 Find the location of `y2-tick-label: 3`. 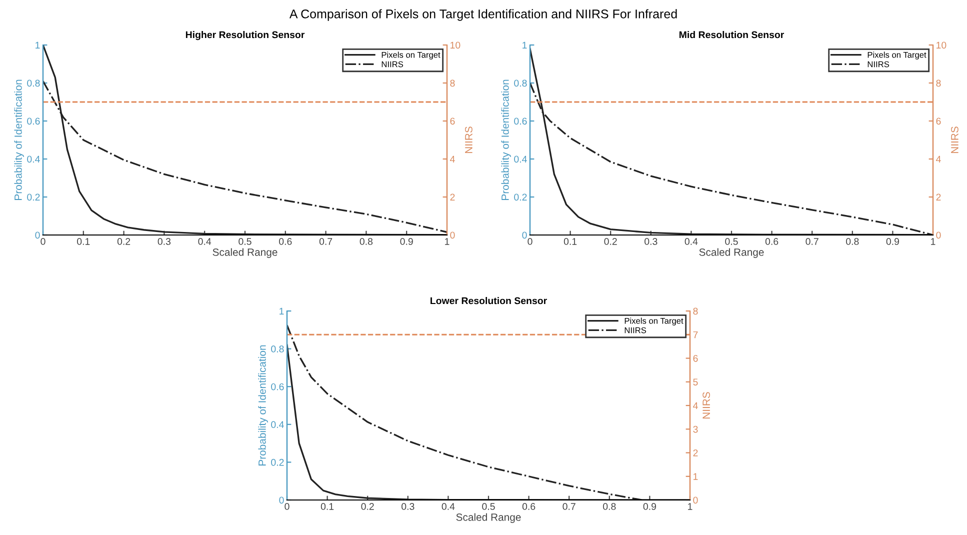

y2-tick-label: 3 is located at coordinates (695, 429).